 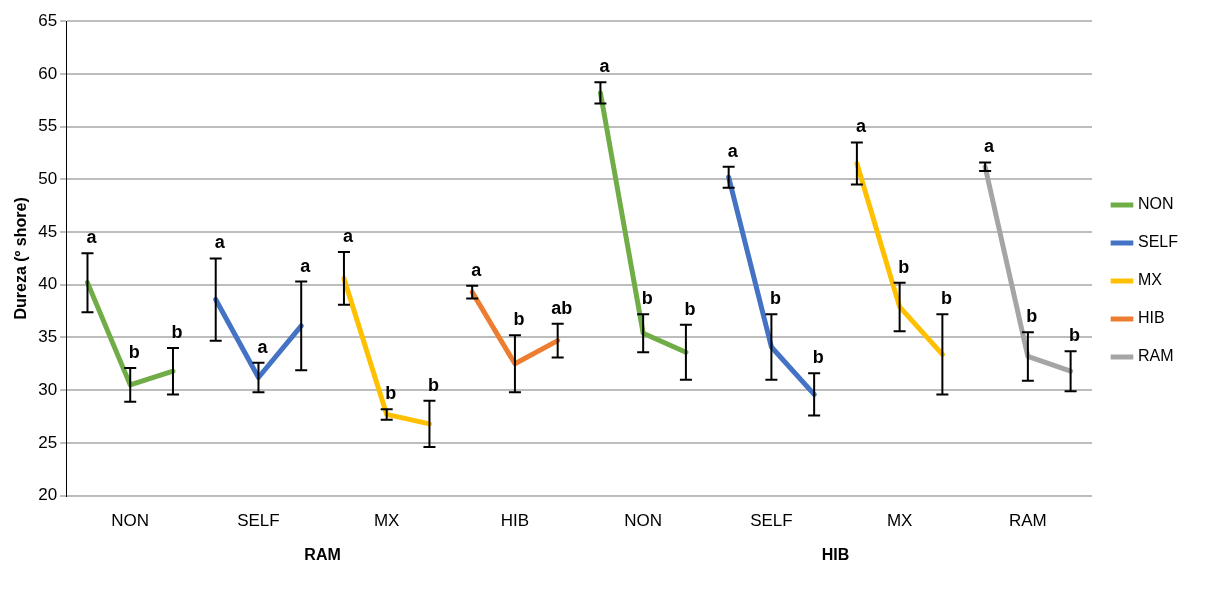 What do you see at coordinates (835, 555) in the screenshot?
I see `text: HIB` at bounding box center [835, 555].